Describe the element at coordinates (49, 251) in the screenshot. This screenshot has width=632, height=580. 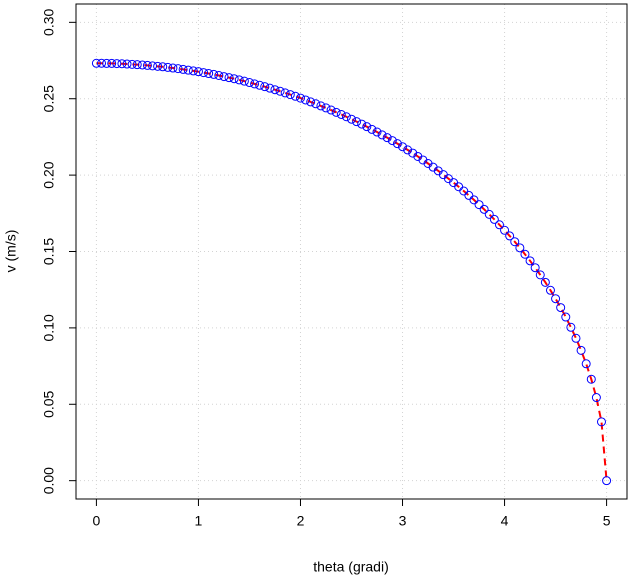
I see `y-tick-label: 0.15` at that location.